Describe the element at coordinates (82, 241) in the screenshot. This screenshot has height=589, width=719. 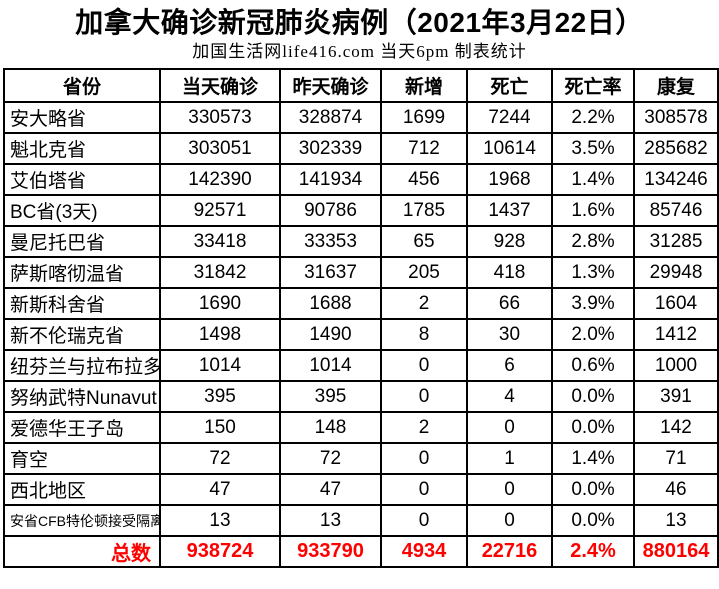
I see `province-cell: 曼尼托巴省` at that location.